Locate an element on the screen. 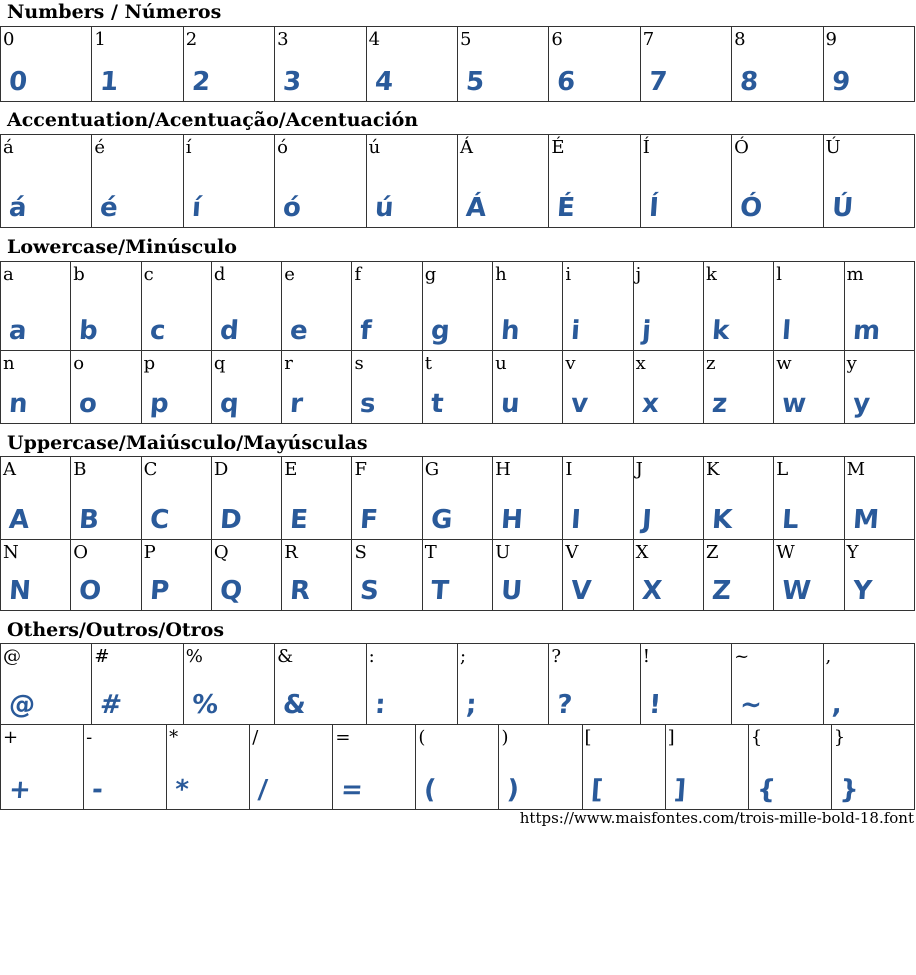 The width and height of the screenshot is (916, 975). char-glyph-sample: i is located at coordinates (576, 331).